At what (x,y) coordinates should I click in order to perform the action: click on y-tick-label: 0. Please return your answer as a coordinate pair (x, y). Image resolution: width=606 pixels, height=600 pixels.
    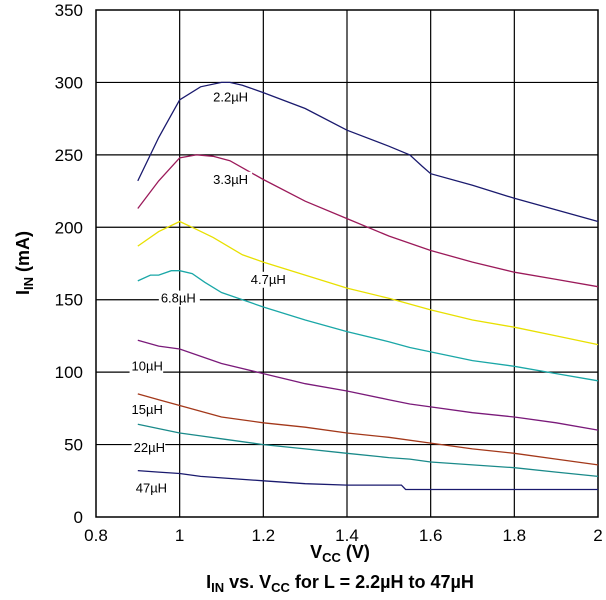
    Looking at the image, I should click on (78, 517).